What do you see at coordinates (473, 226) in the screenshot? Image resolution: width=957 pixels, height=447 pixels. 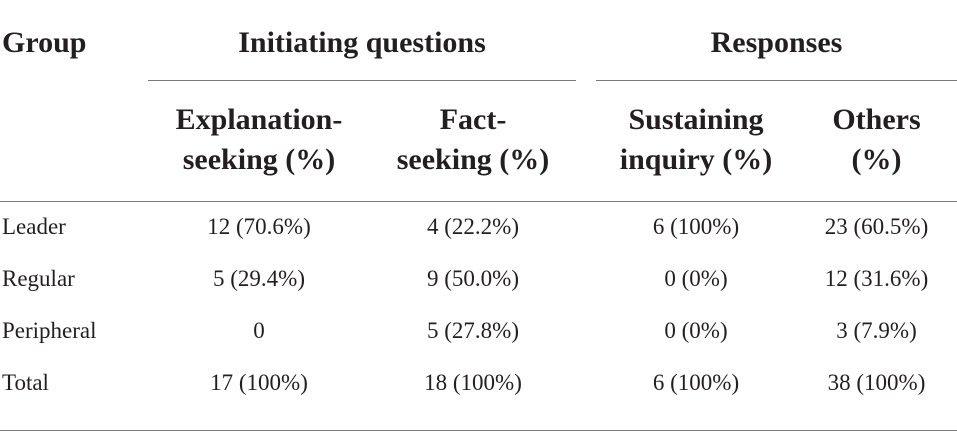 I see `table-cell: 4 (22.2%)` at bounding box center [473, 226].